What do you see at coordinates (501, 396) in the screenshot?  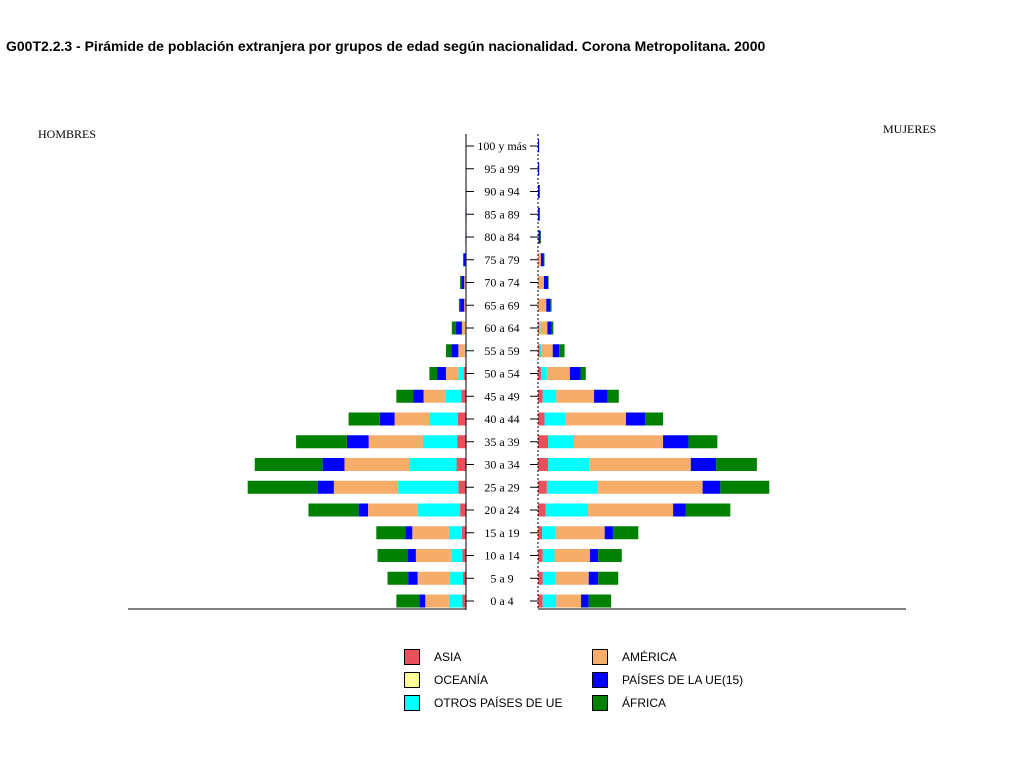 I see `age-label-45-a-49: 45 a 49` at bounding box center [501, 396].